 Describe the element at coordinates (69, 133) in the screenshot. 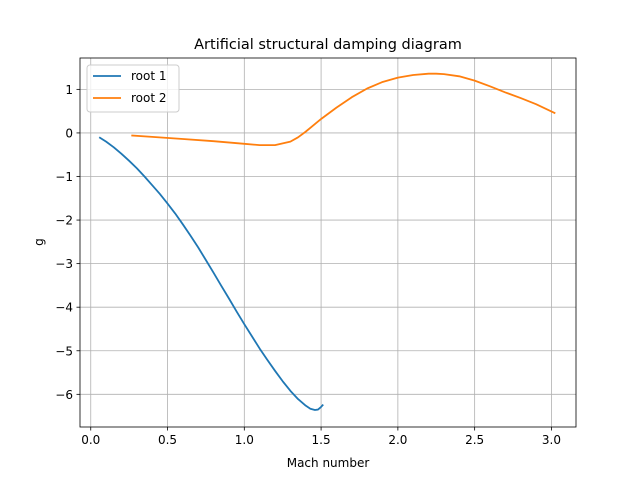

I see `y-tick-label: 0` at that location.